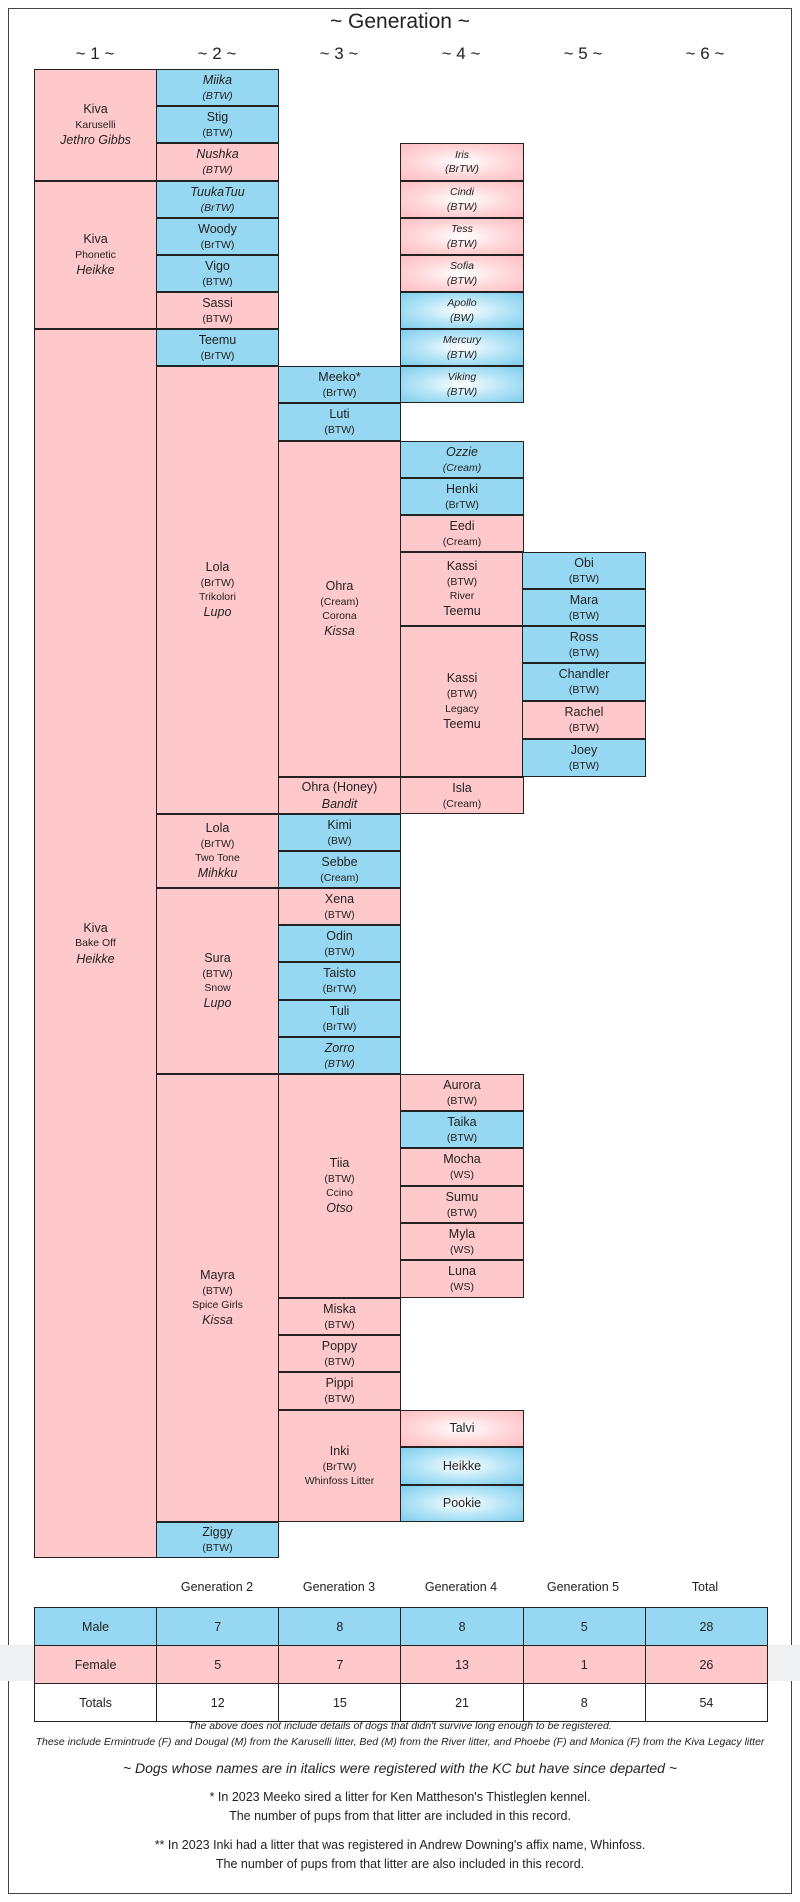 Image resolution: width=800 pixels, height=1902 pixels. Describe the element at coordinates (339, 609) in the screenshot. I see `dog-box: Ohra (Cream) Corona Kissa` at that location.